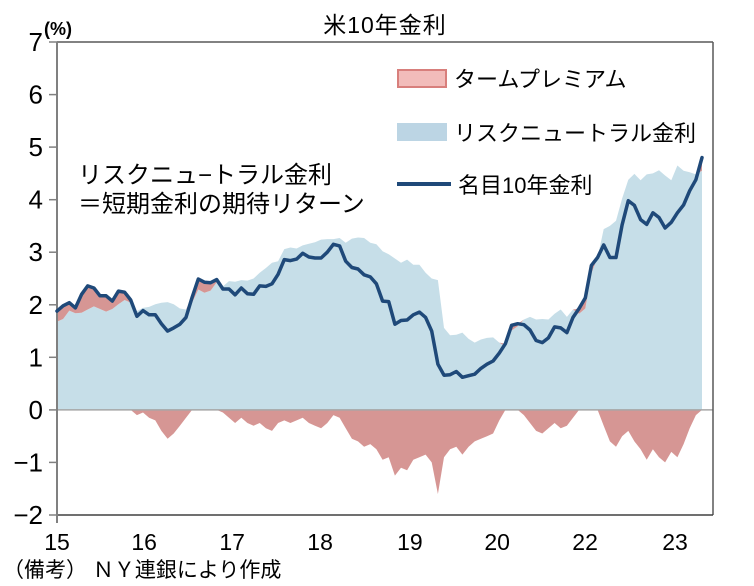 The image size is (754, 586). Describe the element at coordinates (36, 252) in the screenshot. I see `y-tick-label: 3` at that location.